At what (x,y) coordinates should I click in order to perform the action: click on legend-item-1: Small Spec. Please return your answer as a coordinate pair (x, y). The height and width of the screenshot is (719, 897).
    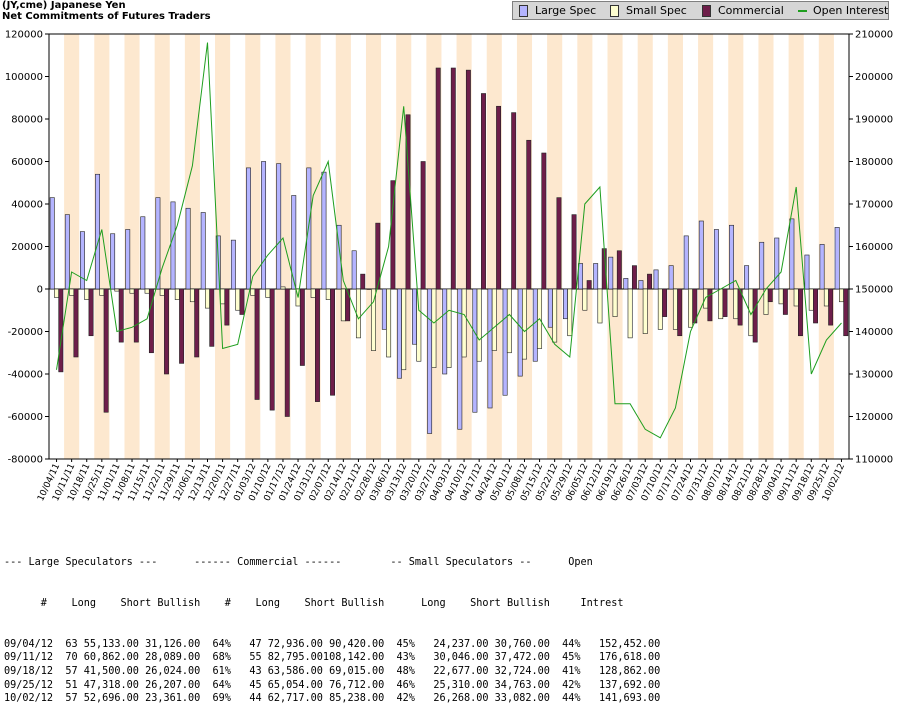
    Looking at the image, I should click on (648, 10).